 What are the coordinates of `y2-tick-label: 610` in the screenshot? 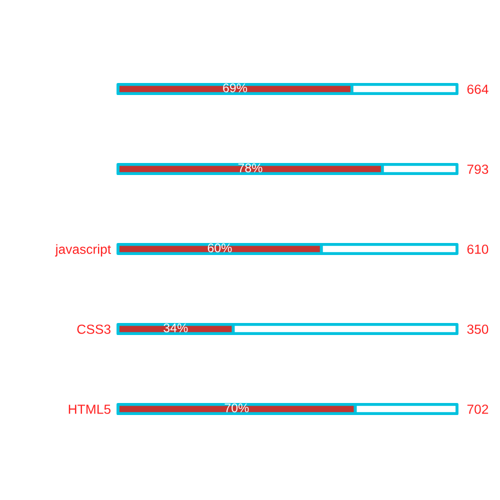 It's located at (477, 249).